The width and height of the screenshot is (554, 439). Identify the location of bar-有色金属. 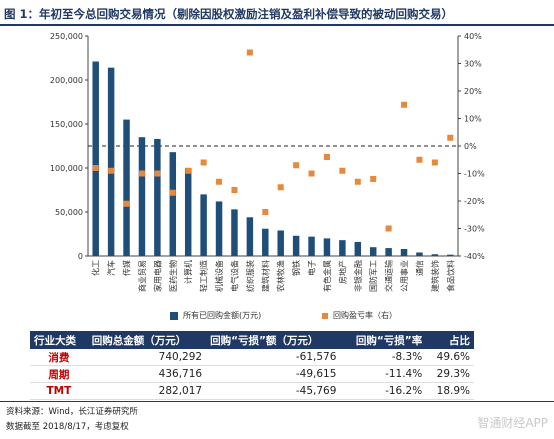
(327, 247).